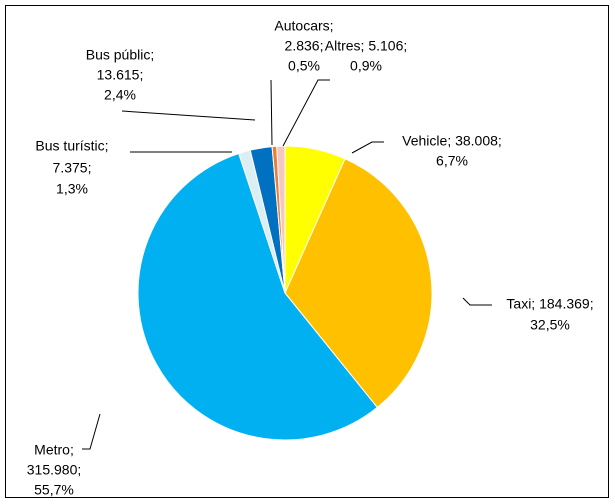 The width and height of the screenshot is (615, 504). What do you see at coordinates (54, 490) in the screenshot?
I see `data-label: 55,7%` at bounding box center [54, 490].